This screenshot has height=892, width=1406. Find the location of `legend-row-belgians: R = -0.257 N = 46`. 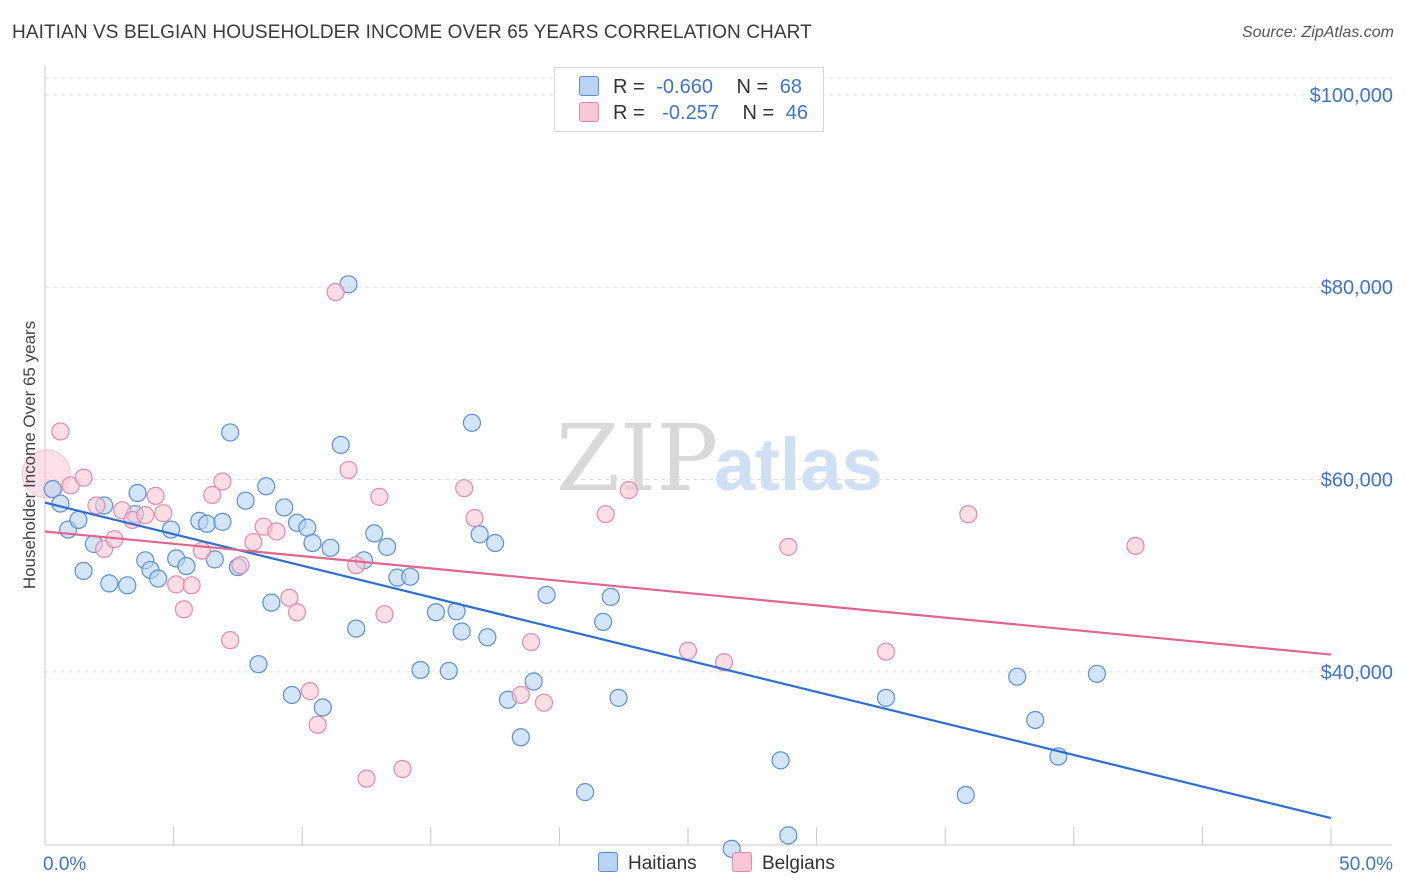

legend-row-belgians: R = -0.257 N = 46 is located at coordinates (693, 115).